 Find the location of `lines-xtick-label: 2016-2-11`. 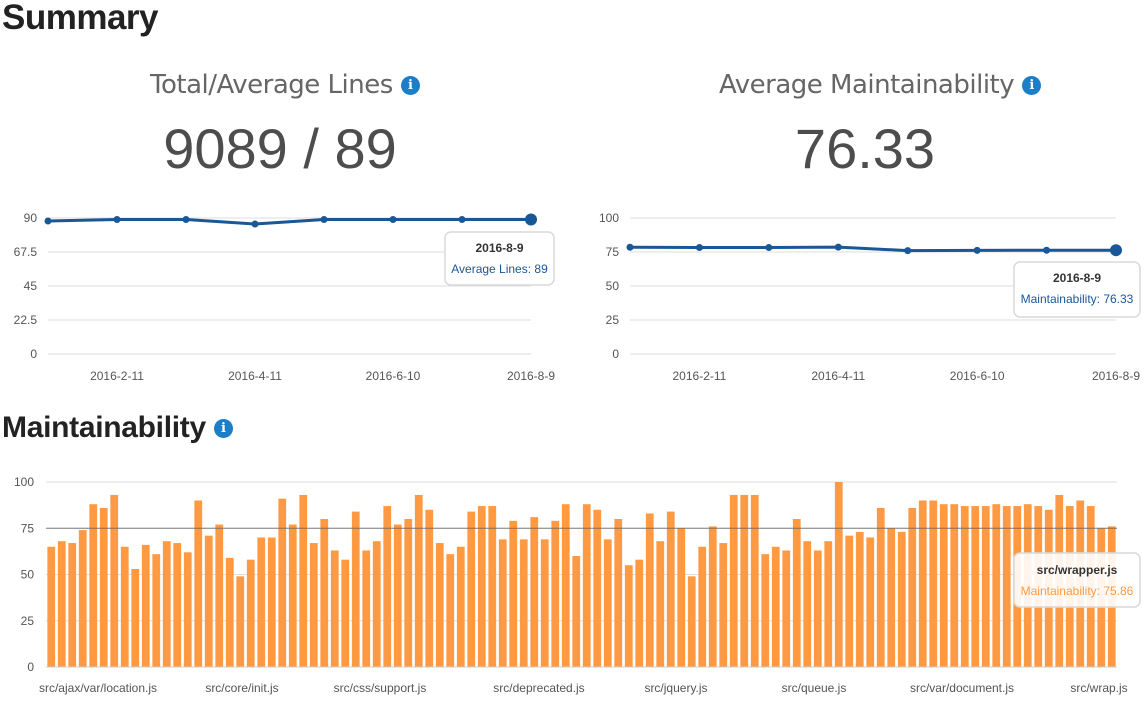

lines-xtick-label: 2016-2-11 is located at coordinates (117, 376).